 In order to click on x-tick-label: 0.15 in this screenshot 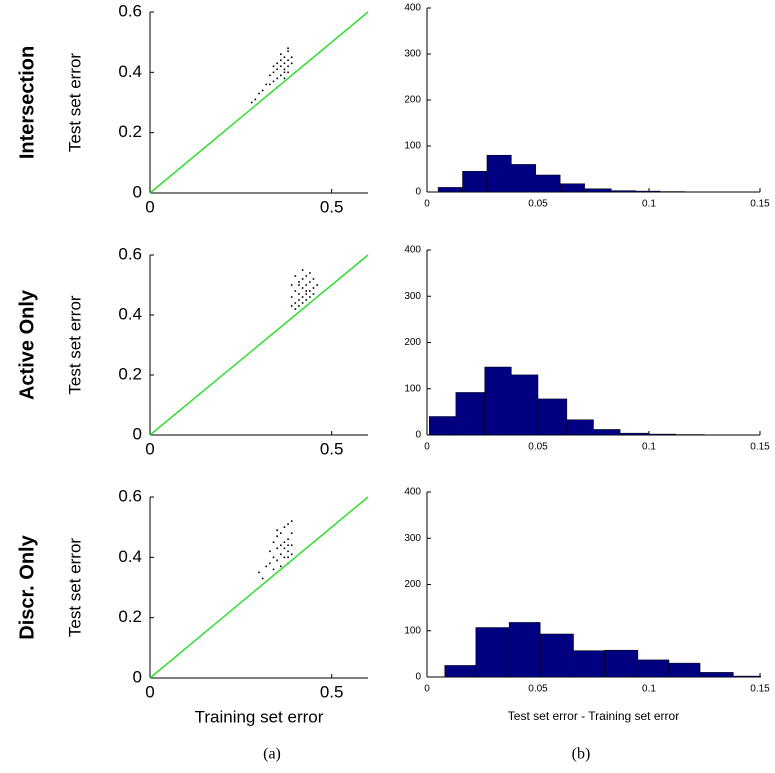, I will do `click(760, 204)`.